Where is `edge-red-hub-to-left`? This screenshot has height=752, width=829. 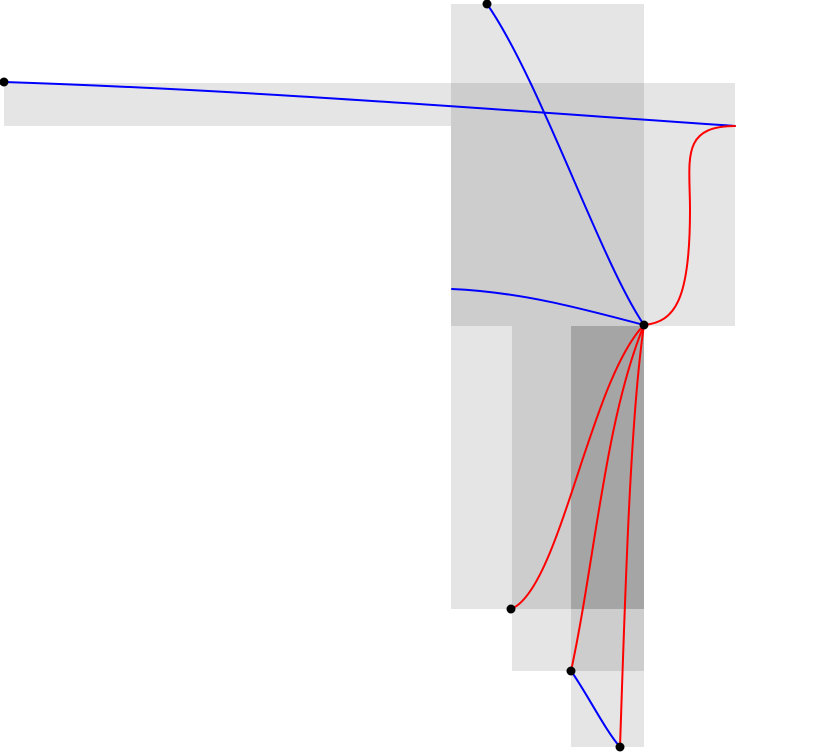
edge-red-hub-to-left is located at coordinates (577, 467).